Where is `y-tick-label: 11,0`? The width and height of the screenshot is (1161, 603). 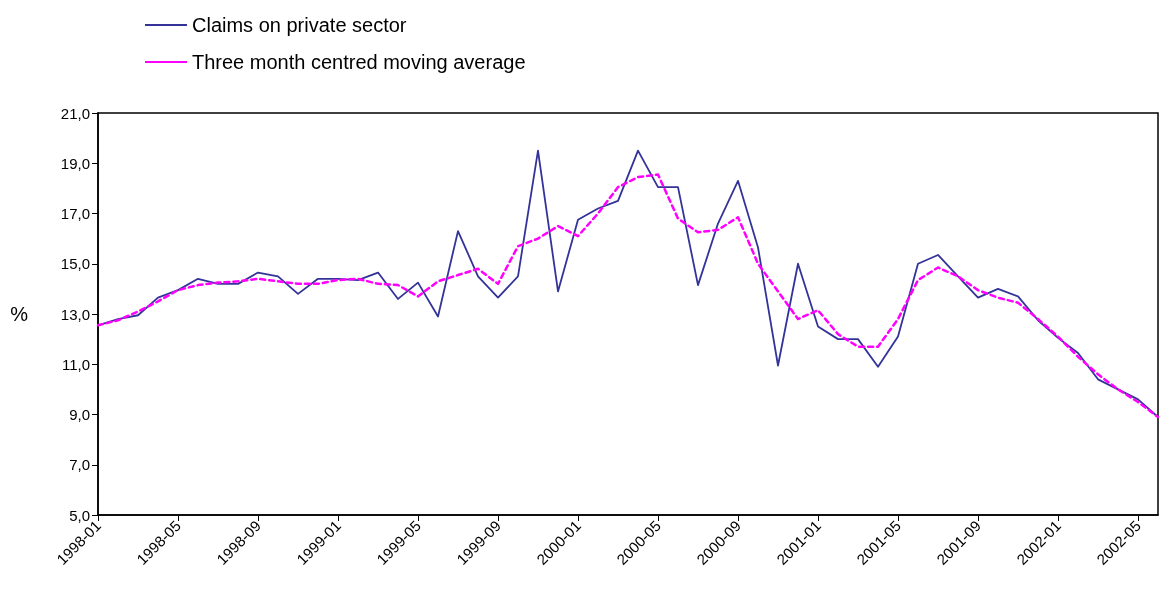
y-tick-label: 11,0 is located at coordinates (75, 364).